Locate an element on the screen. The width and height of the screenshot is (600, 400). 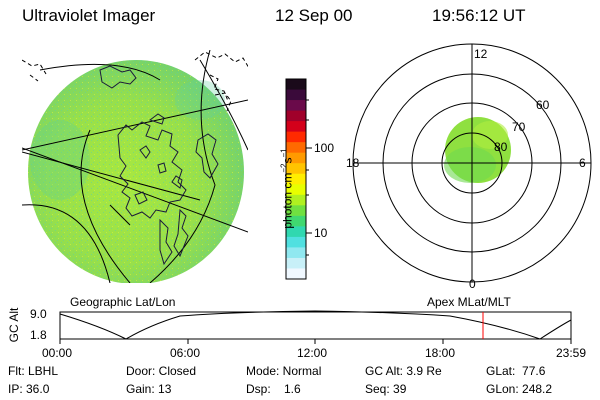
colorbar-tick-10: 10 is located at coordinates (321, 233).